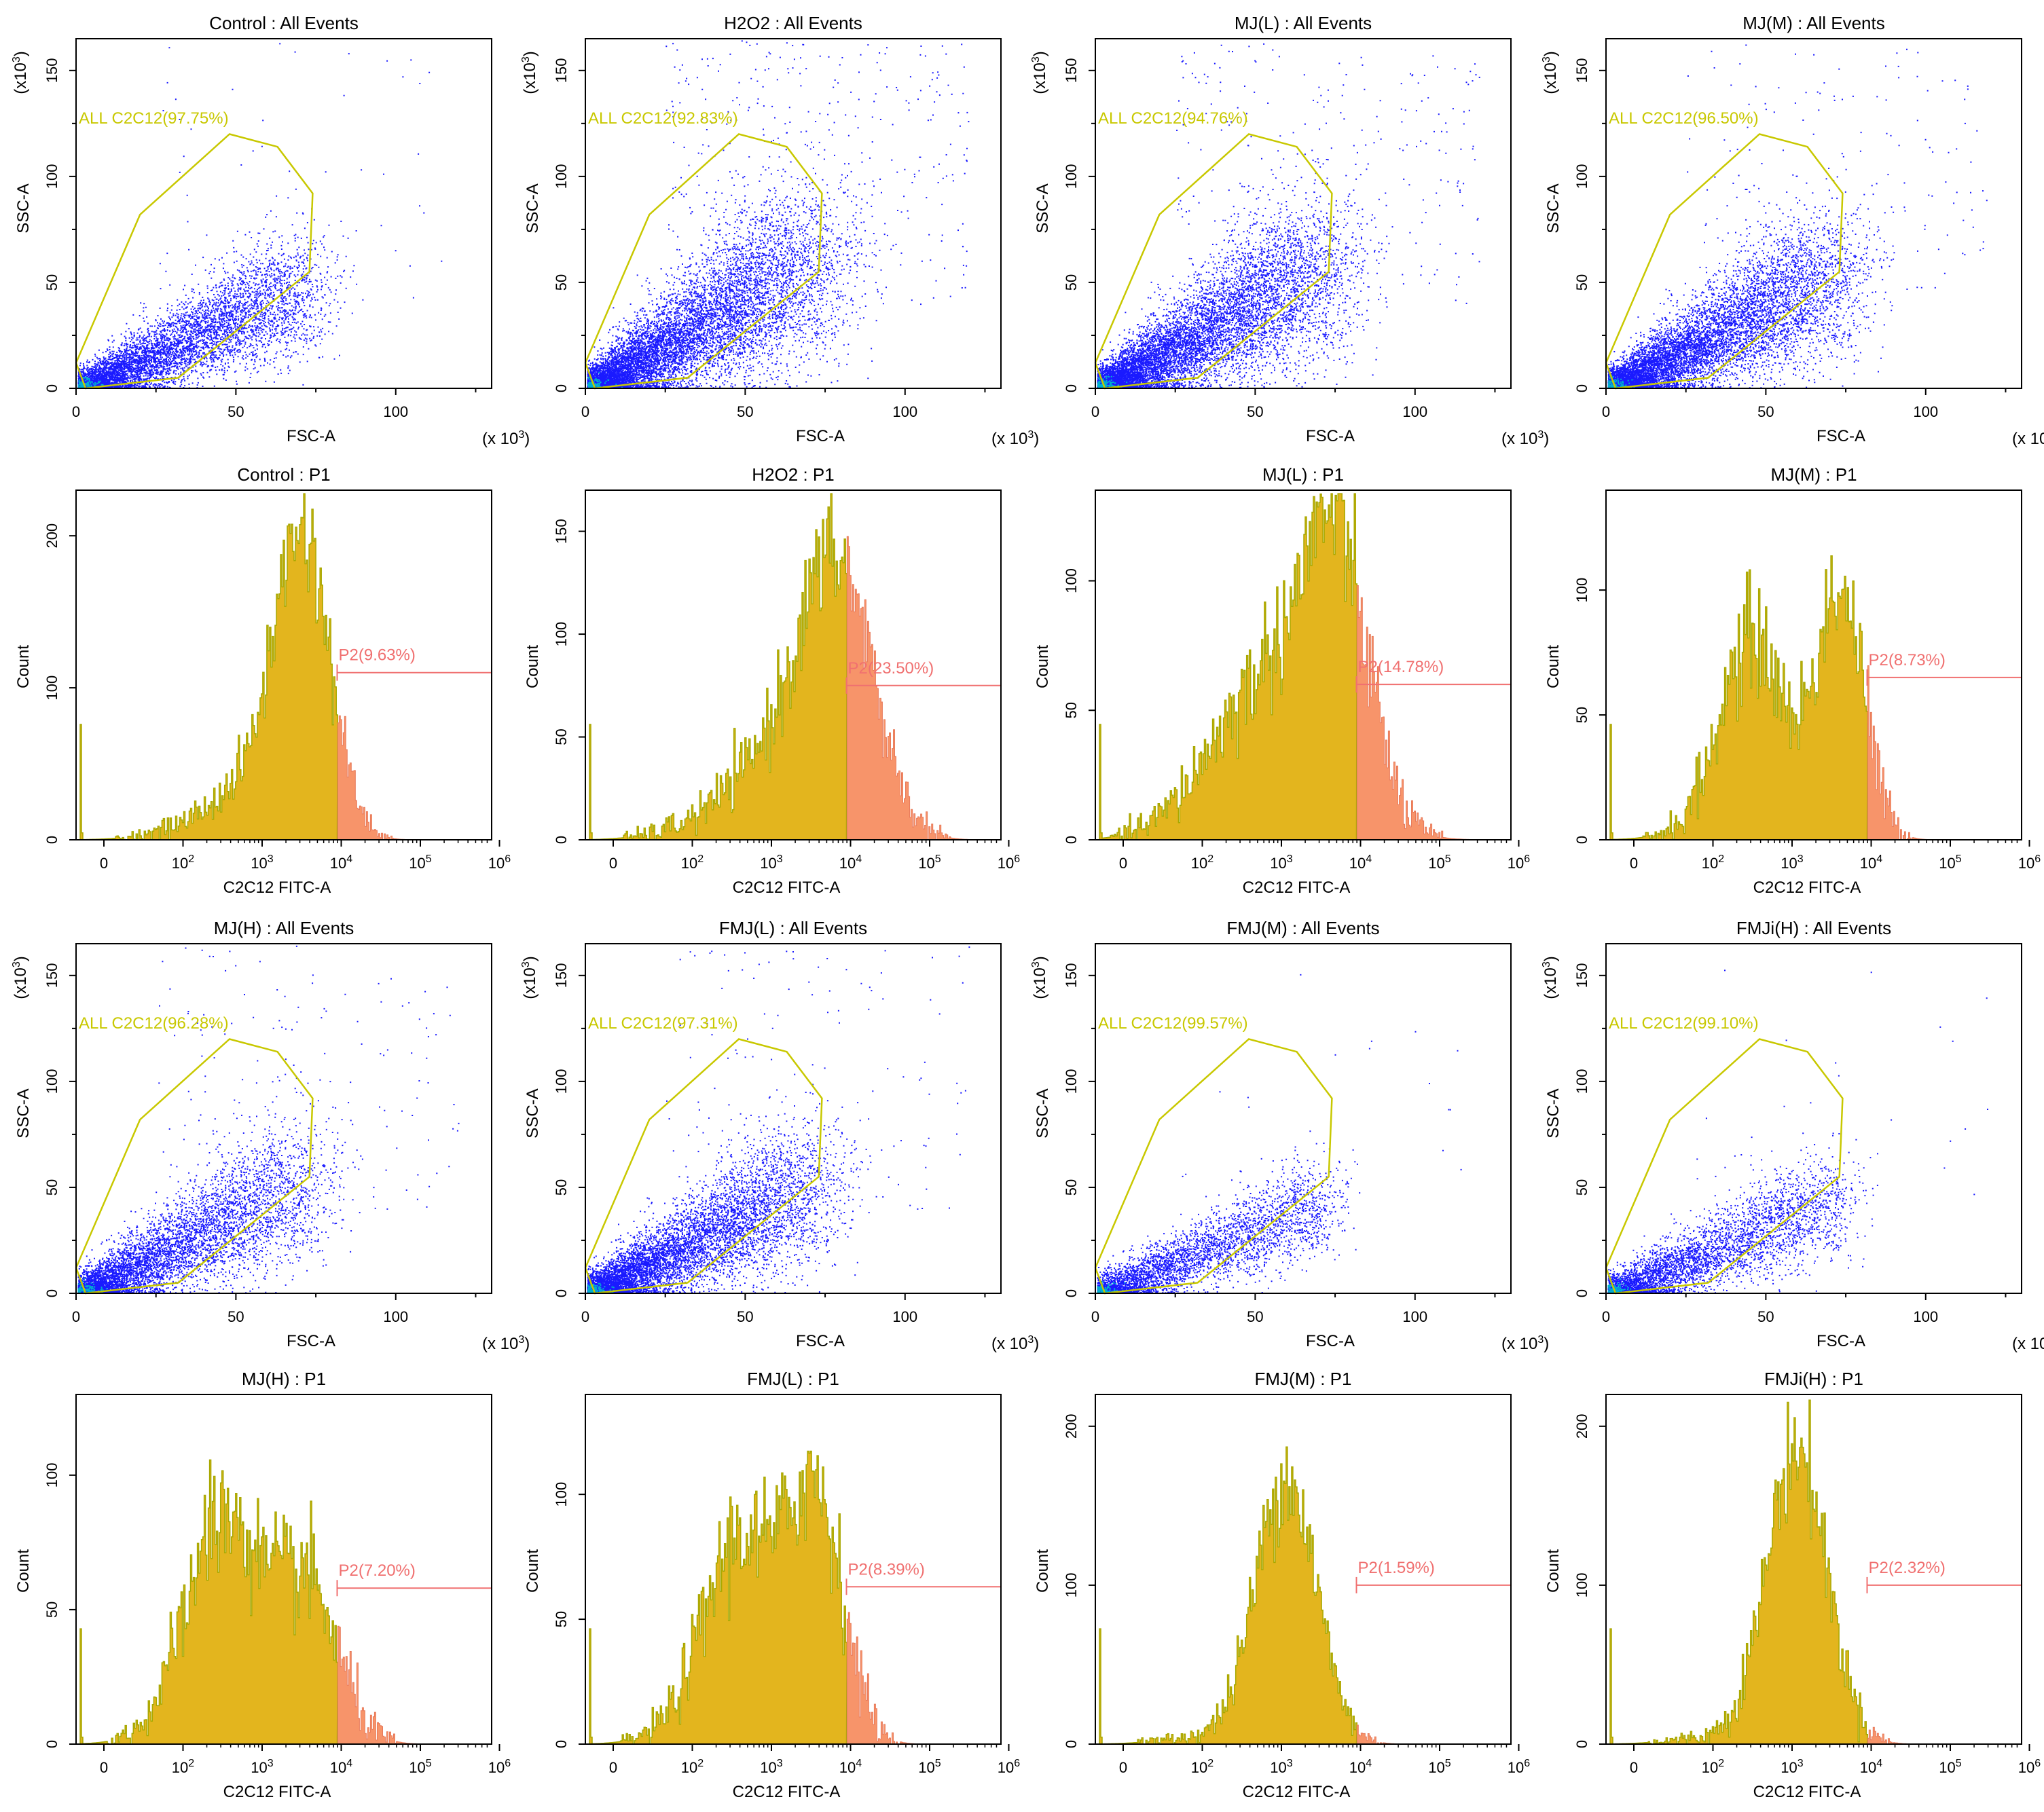 The height and width of the screenshot is (1812, 2044). What do you see at coordinates (891, 668) in the screenshot?
I see `p2-marker-label: P2(23.50%)` at bounding box center [891, 668].